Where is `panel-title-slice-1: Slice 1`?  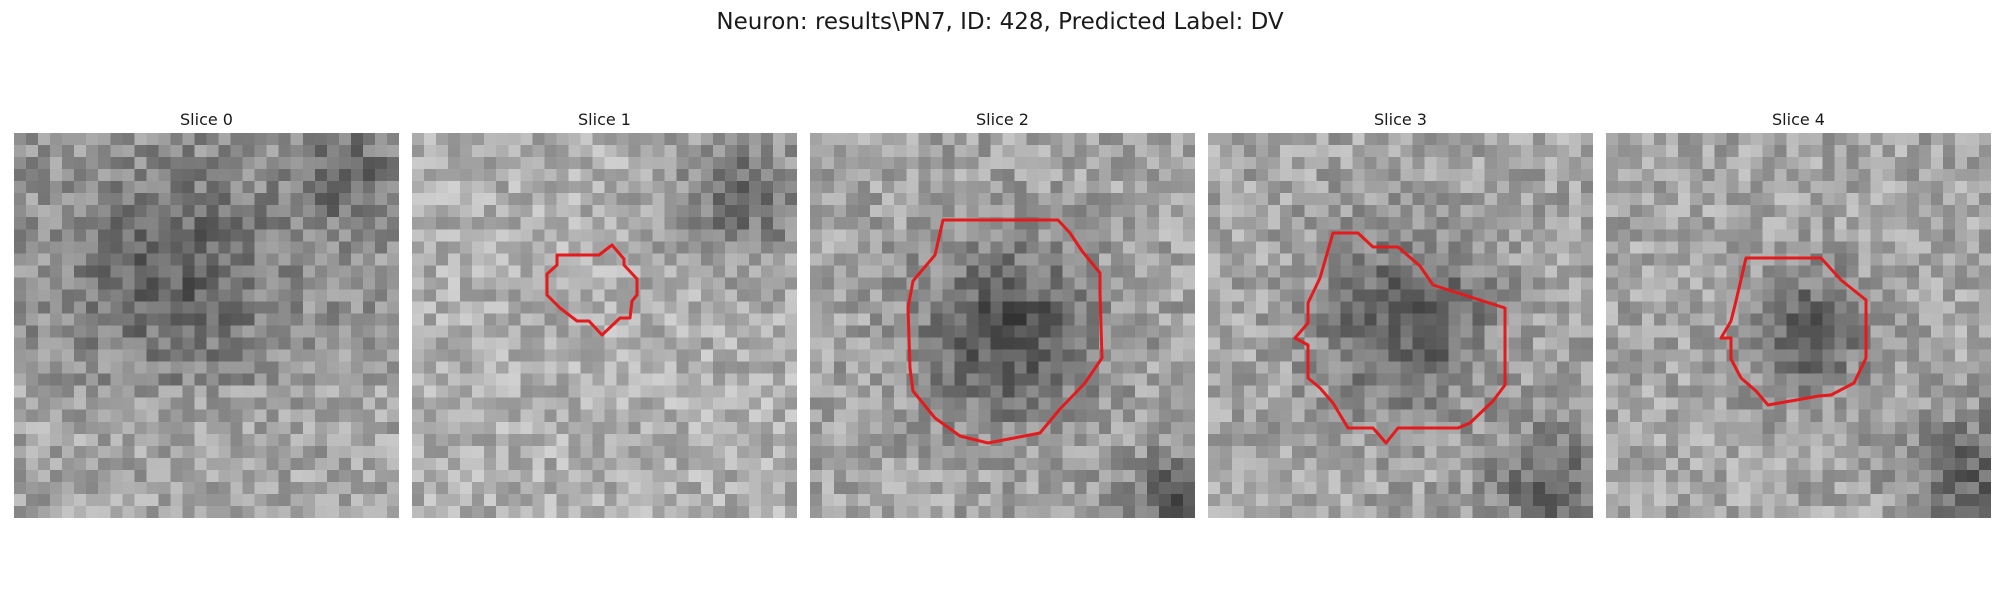 panel-title-slice-1: Slice 1 is located at coordinates (604, 119).